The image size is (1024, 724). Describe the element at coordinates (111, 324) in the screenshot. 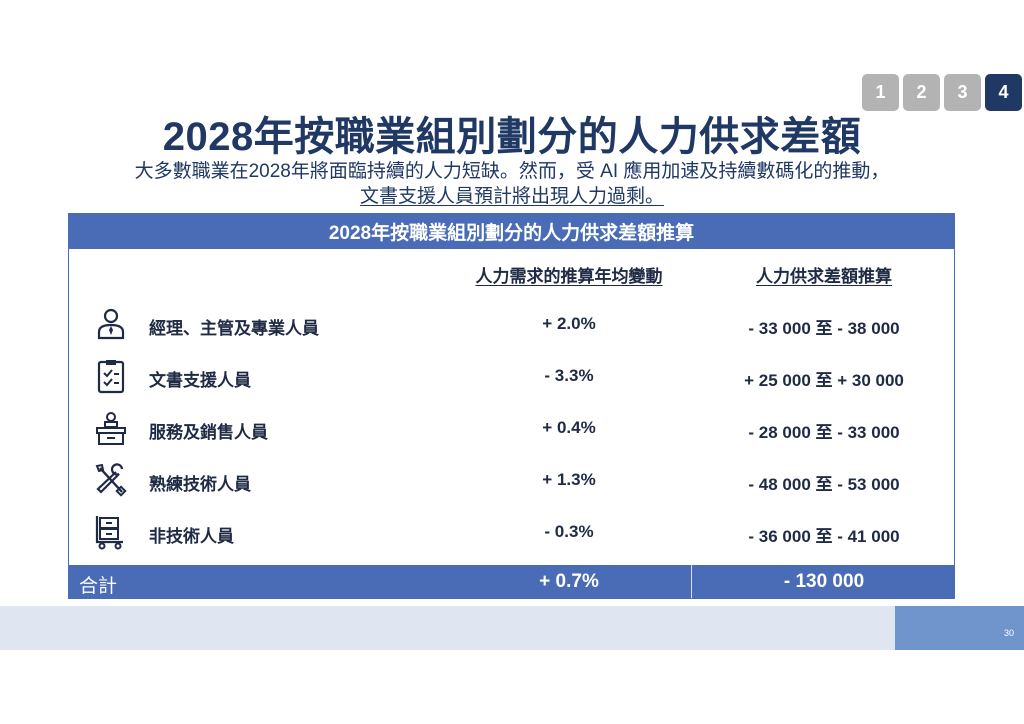

I see `manager-person-icon` at that location.